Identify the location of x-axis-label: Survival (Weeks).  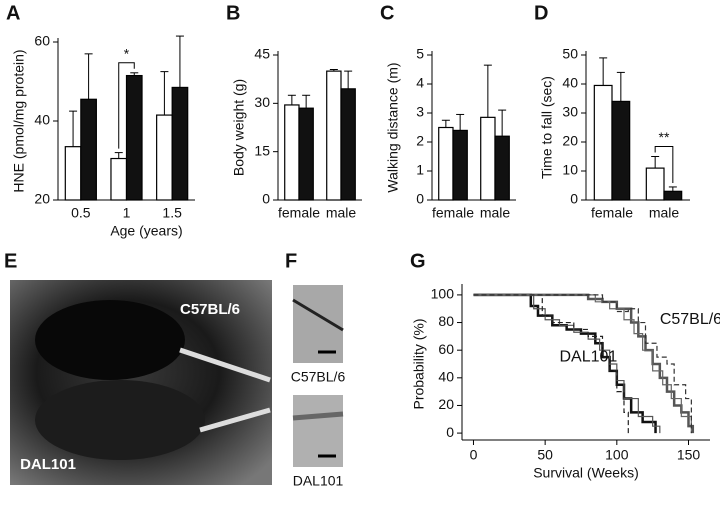
(586, 473).